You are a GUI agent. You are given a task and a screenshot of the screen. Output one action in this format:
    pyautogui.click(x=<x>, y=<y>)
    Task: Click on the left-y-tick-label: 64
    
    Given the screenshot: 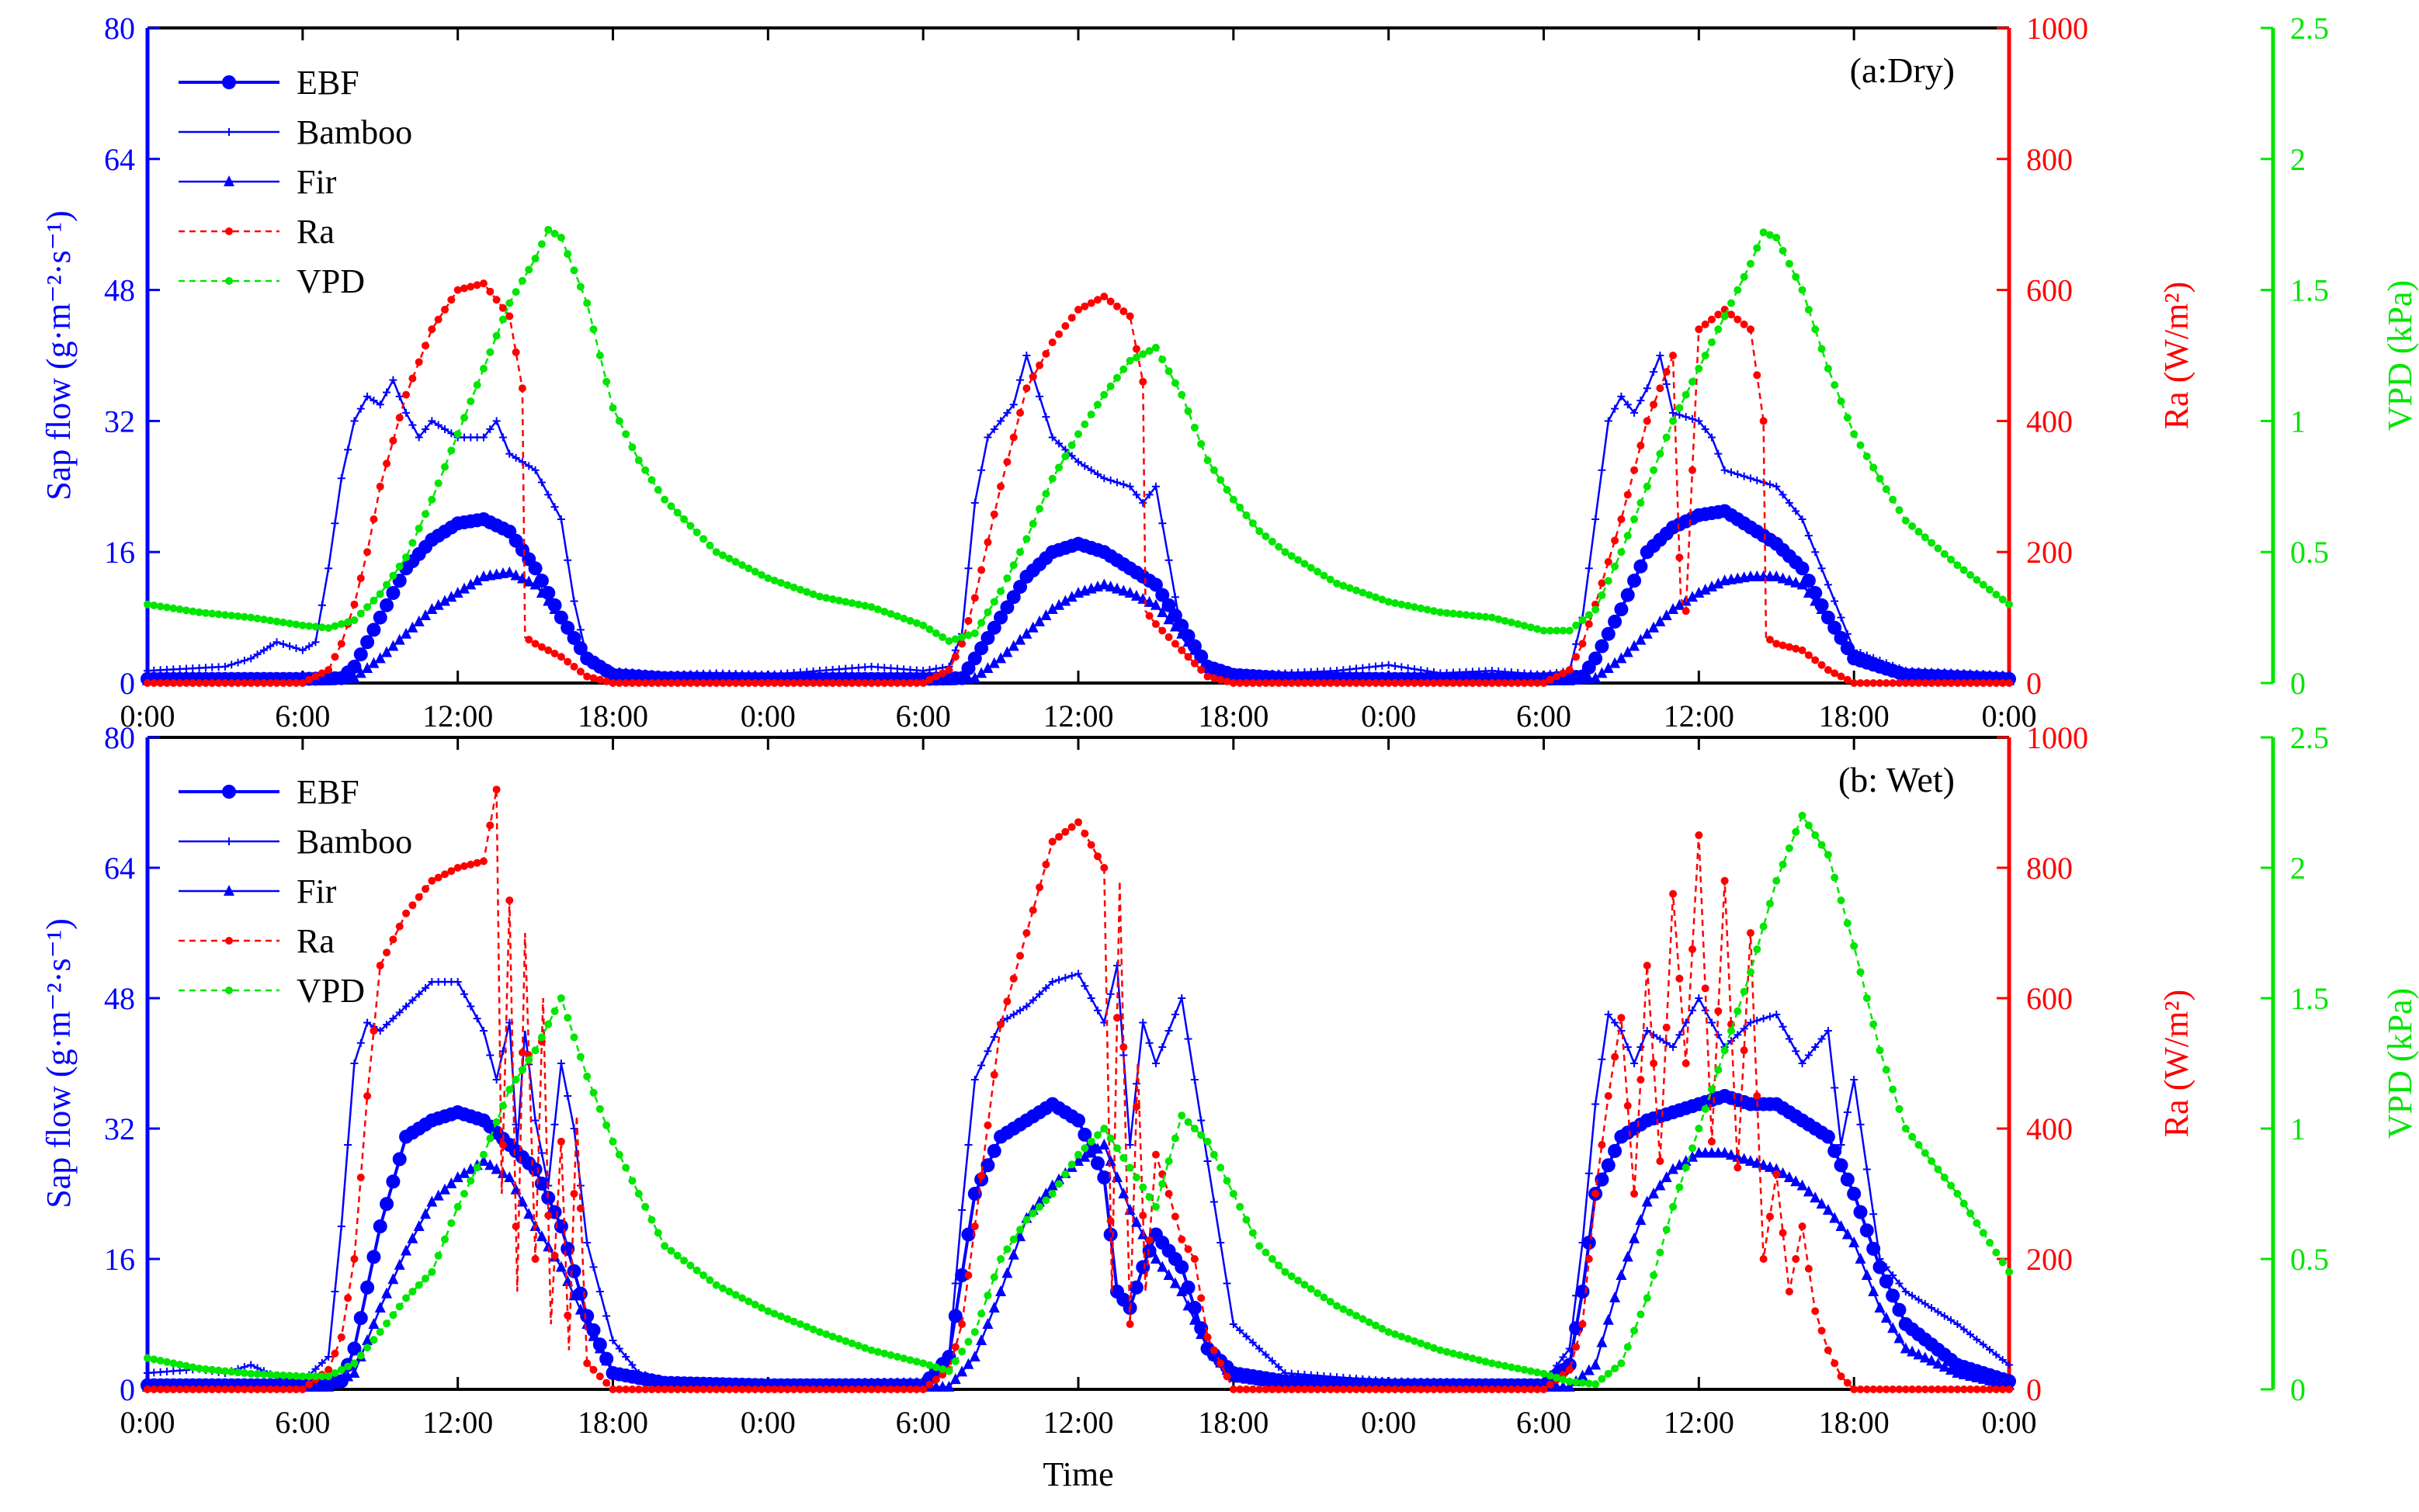 What is the action you would take?
    pyautogui.click(x=119, y=159)
    